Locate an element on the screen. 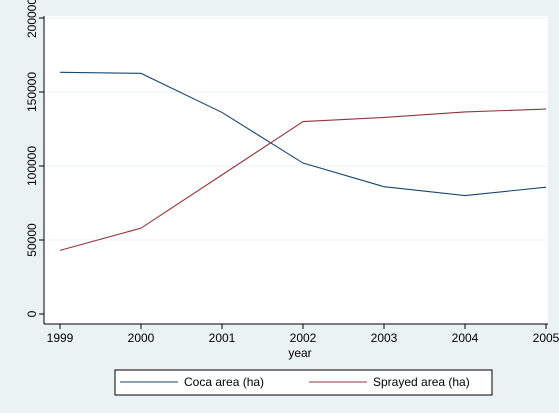  legend: Coca area (ha) Sprayed area (ha) is located at coordinates (303, 382).